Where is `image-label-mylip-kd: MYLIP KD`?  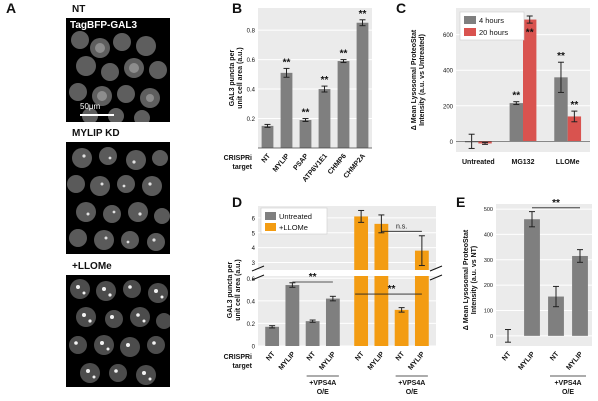
image-label-mylip-kd: MYLIP KD is located at coordinates (96, 133).